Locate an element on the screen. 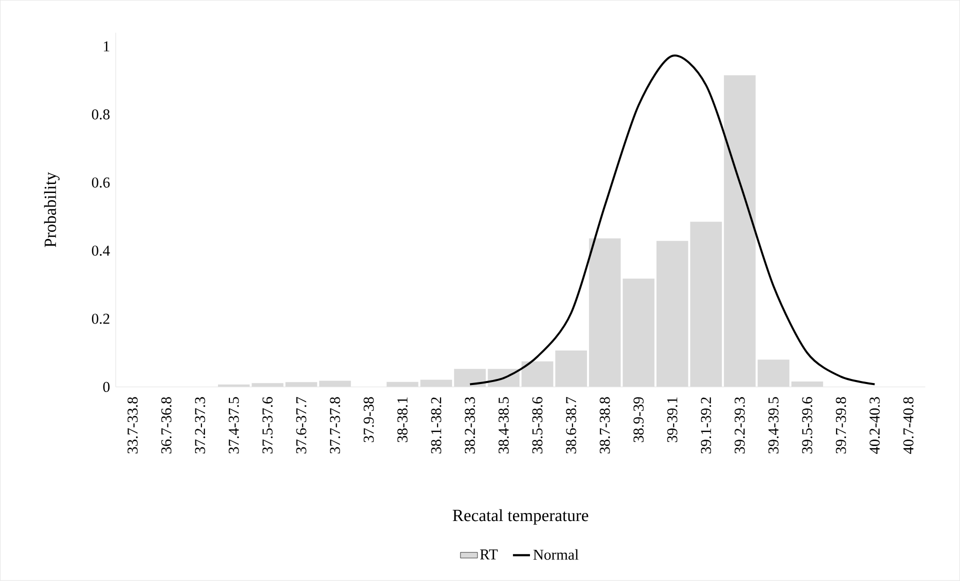 This screenshot has width=960, height=581. x-tick-label: 39.4-39.5 is located at coordinates (773, 425).